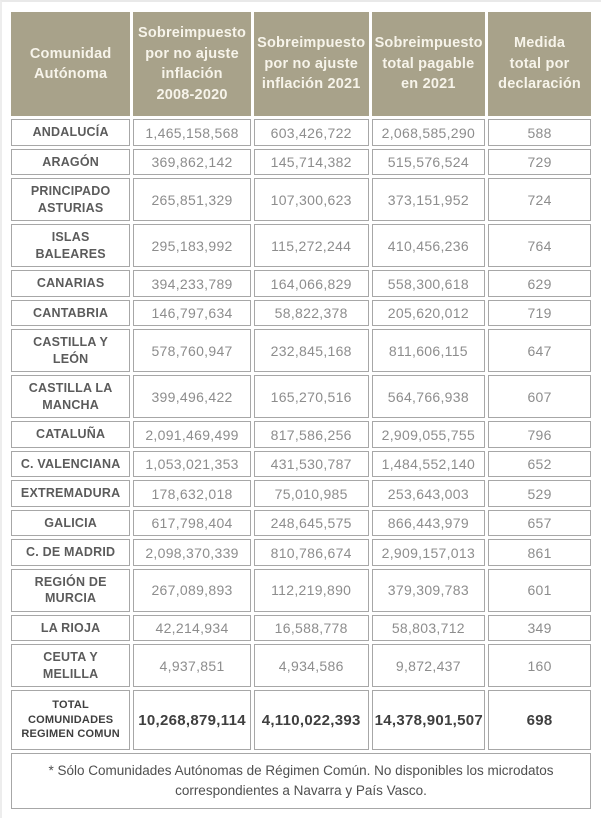 This screenshot has height=818, width=601. Describe the element at coordinates (71, 200) in the screenshot. I see `community-name-cell: PRINCIPADO ASTURIAS` at that location.